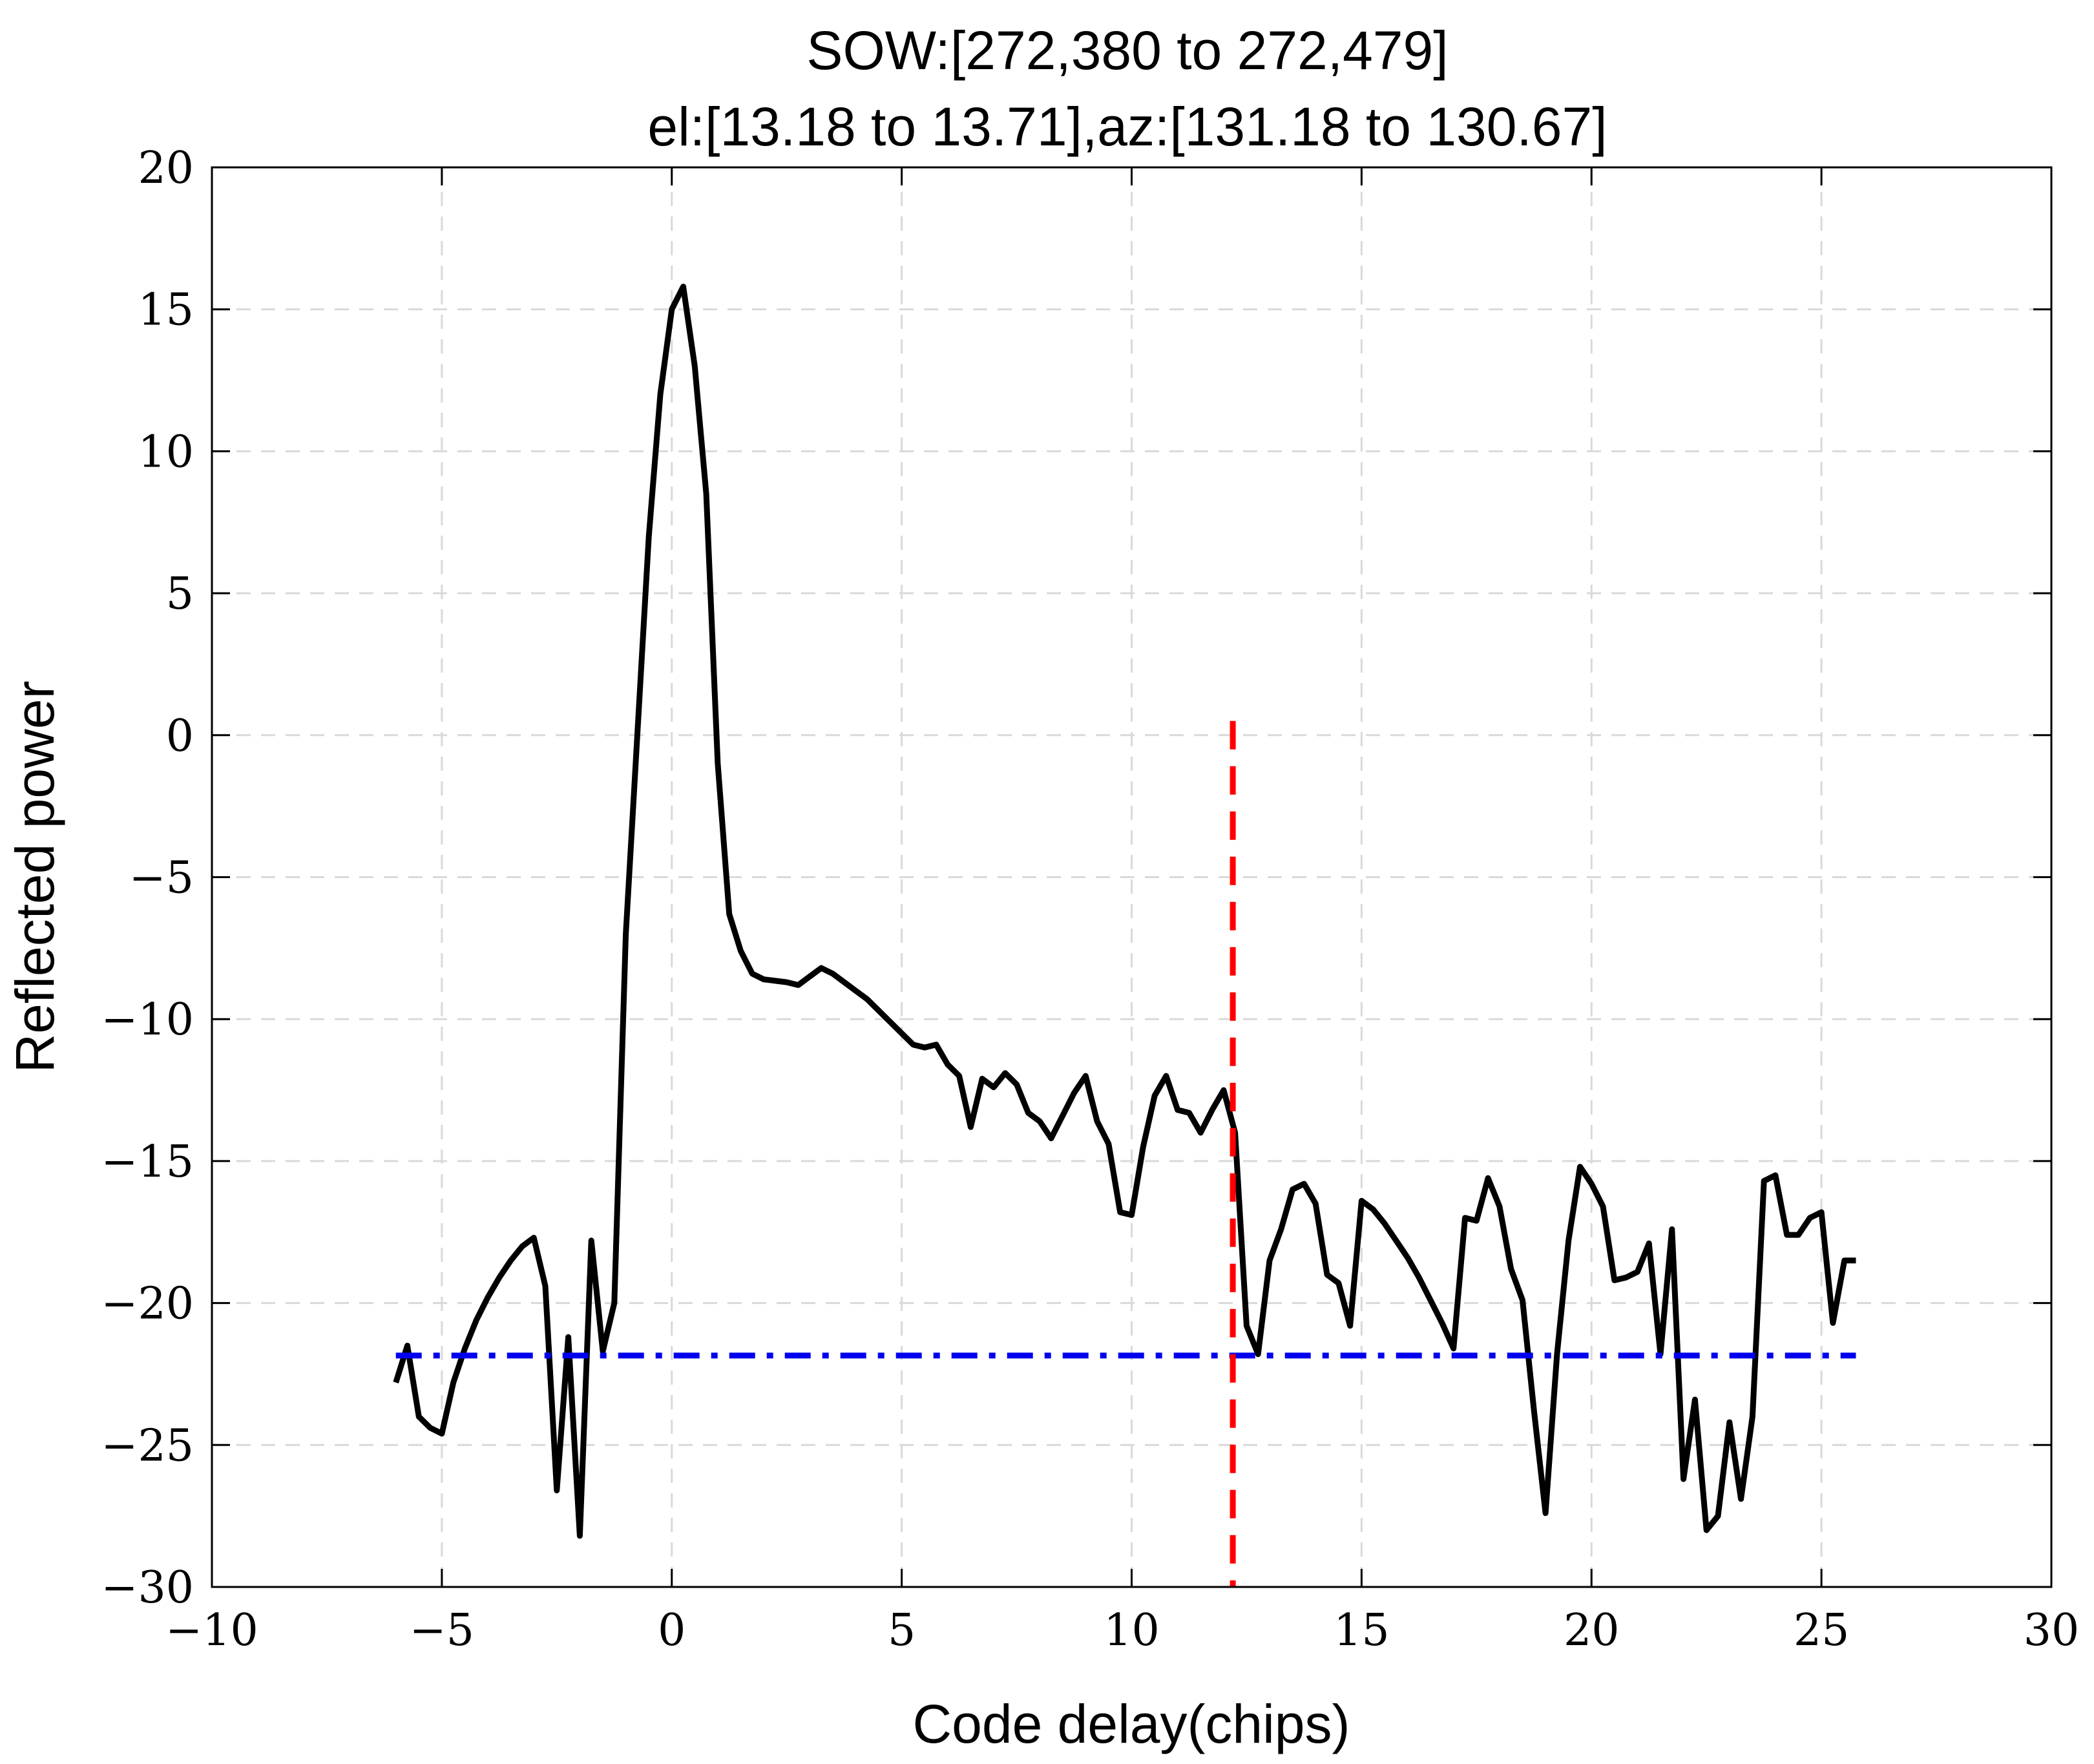  What do you see at coordinates (672, 1631) in the screenshot?
I see `x-tick-label: 0` at bounding box center [672, 1631].